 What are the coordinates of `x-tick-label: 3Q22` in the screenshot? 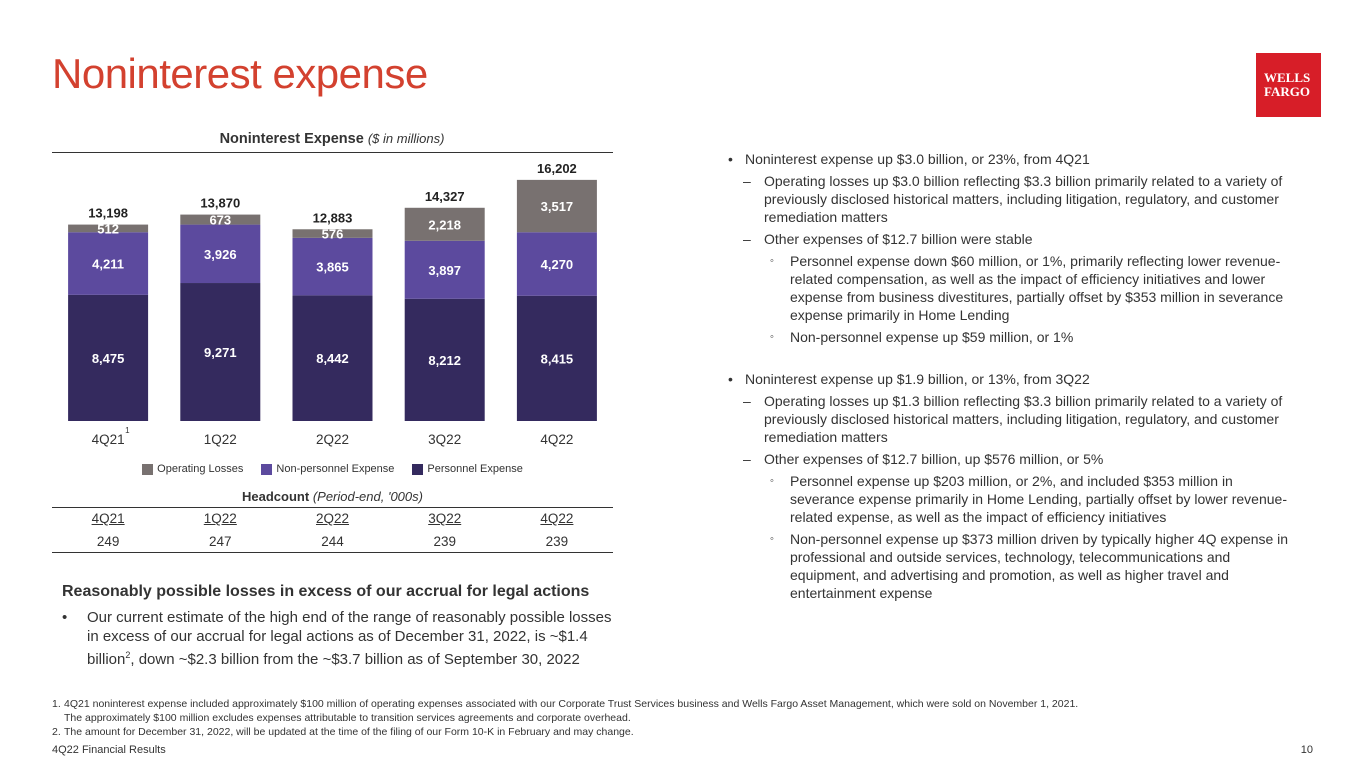 It's located at (444, 439).